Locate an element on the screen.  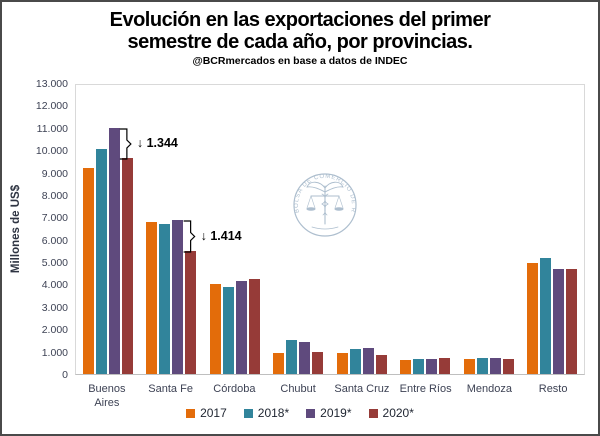
y-tick-0: 0 is located at coordinates (65, 375).